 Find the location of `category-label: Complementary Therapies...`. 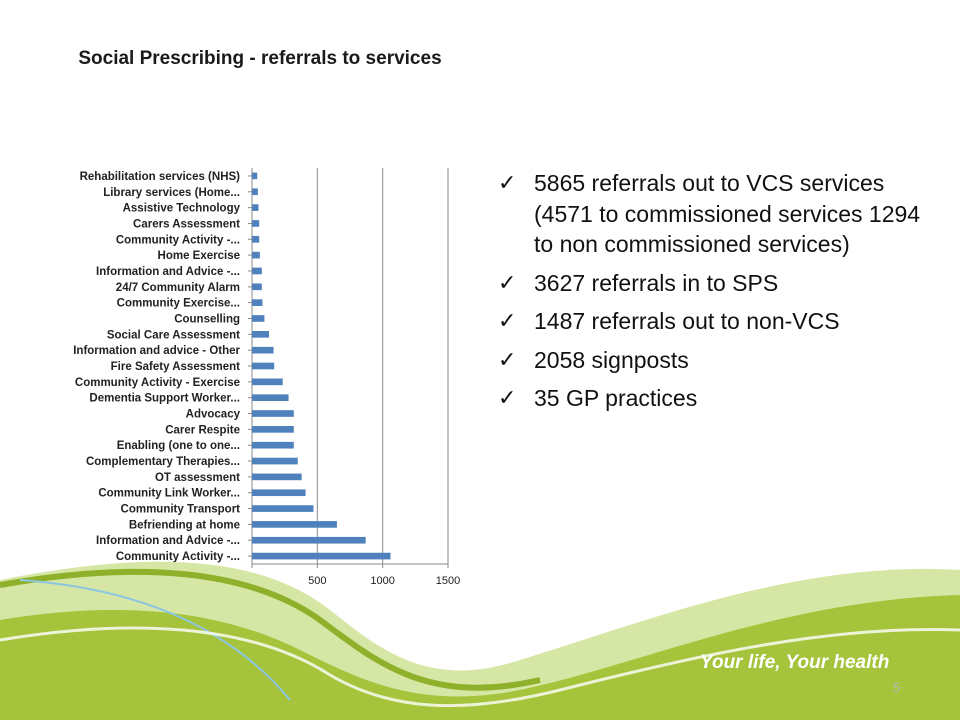

category-label: Complementary Therapies... is located at coordinates (163, 462).